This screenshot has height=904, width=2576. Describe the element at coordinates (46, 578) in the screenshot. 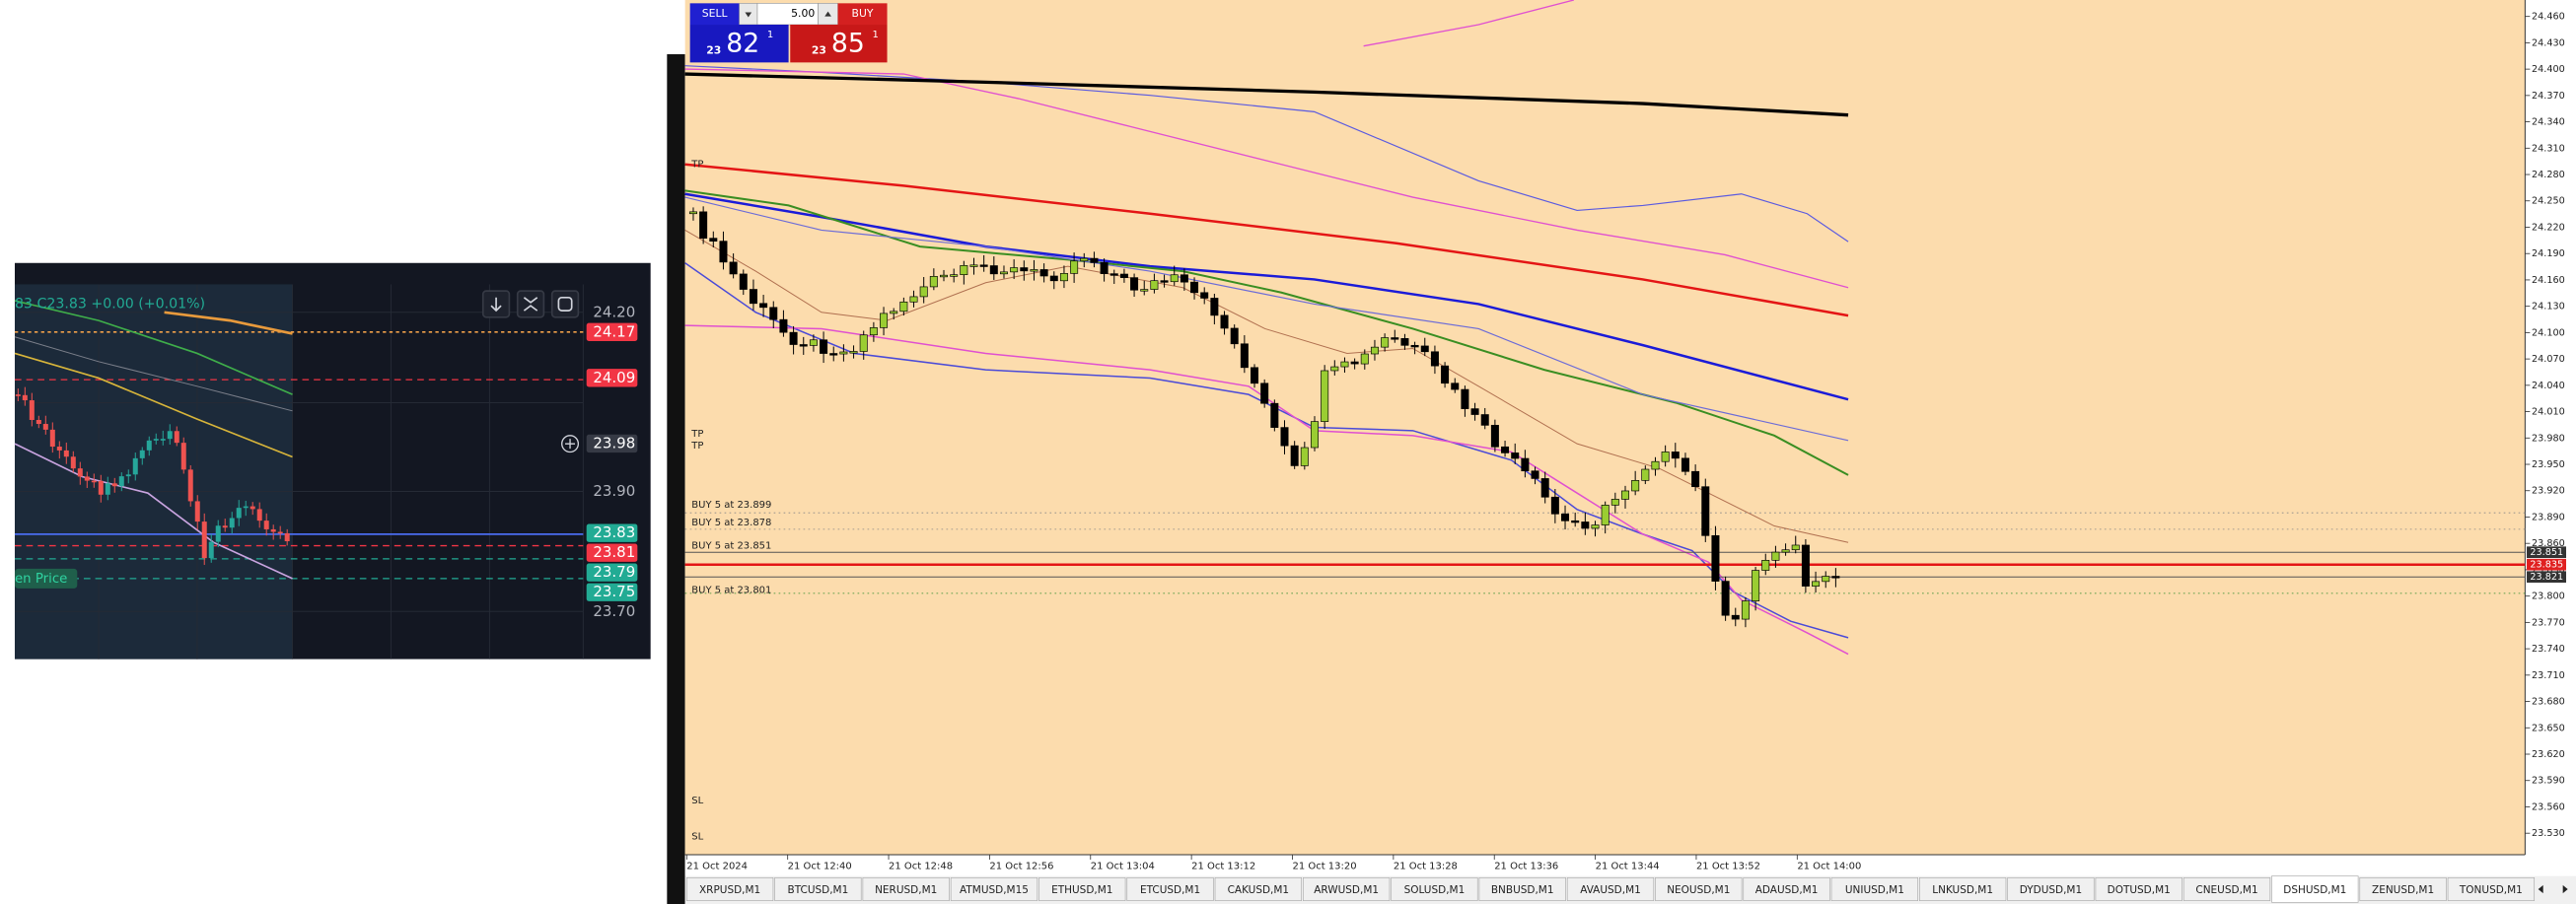

I see `open-price-badge` at that location.